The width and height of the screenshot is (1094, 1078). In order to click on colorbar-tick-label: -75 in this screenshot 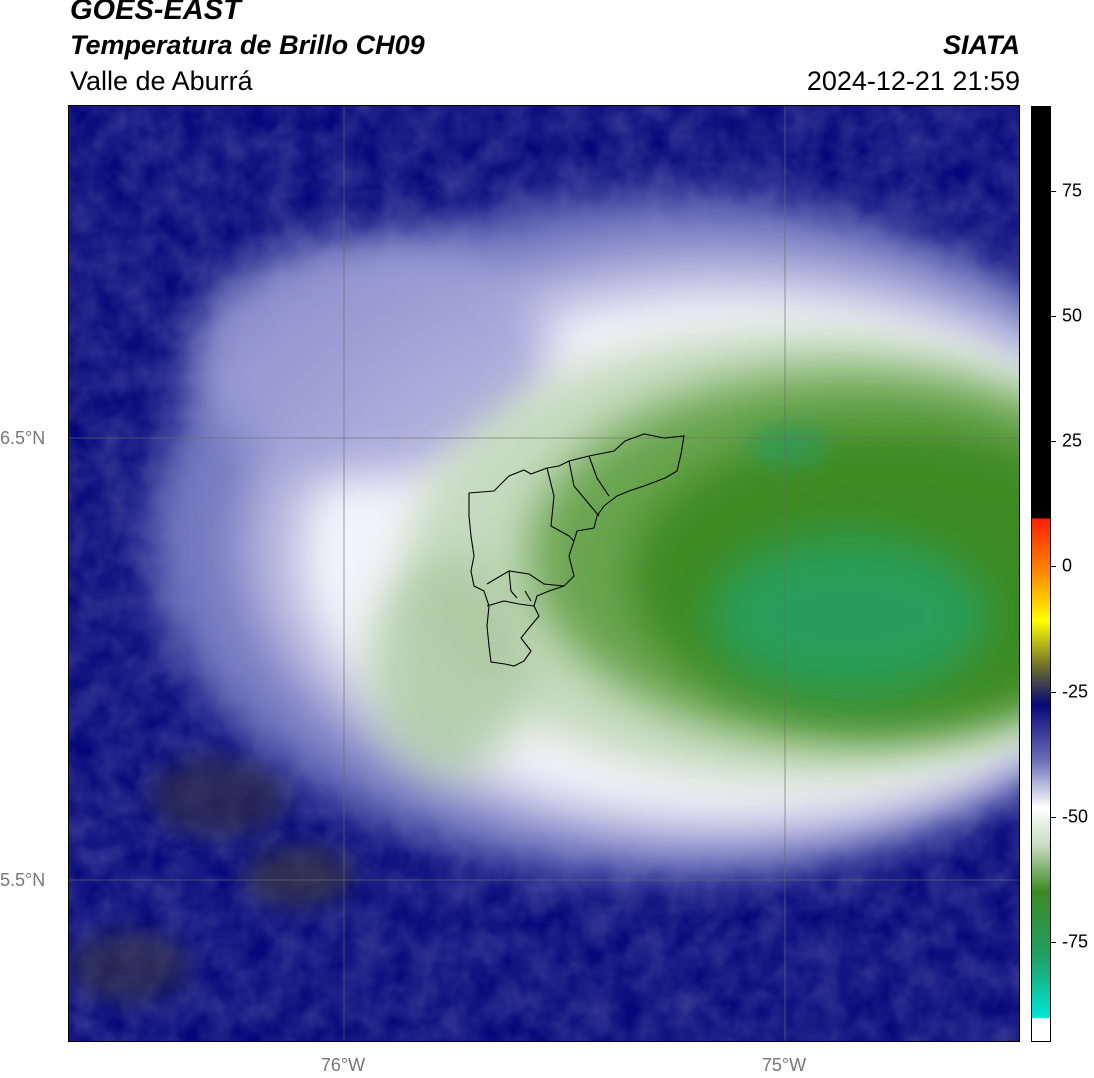, I will do `click(1075, 941)`.